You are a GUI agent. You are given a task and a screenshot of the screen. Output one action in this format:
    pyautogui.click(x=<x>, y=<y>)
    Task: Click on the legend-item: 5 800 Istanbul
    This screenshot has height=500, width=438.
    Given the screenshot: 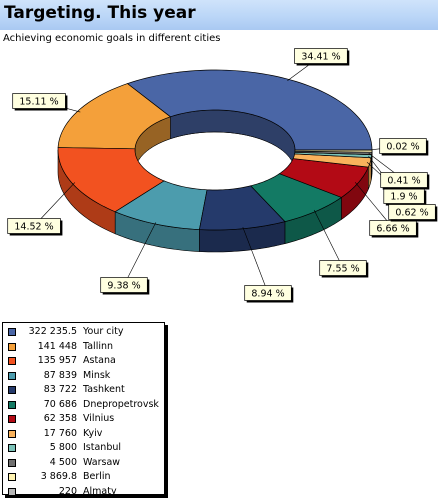 What is the action you would take?
    pyautogui.click(x=83, y=448)
    